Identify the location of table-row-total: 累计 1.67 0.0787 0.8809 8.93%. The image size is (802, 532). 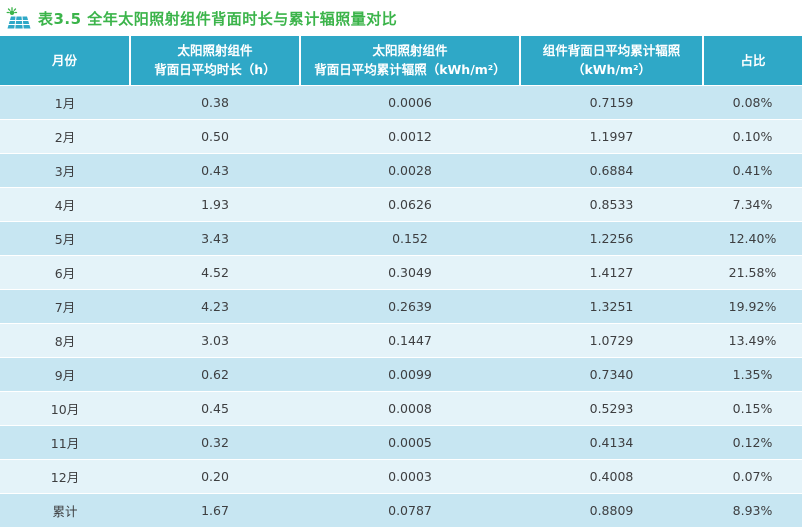
(401, 509).